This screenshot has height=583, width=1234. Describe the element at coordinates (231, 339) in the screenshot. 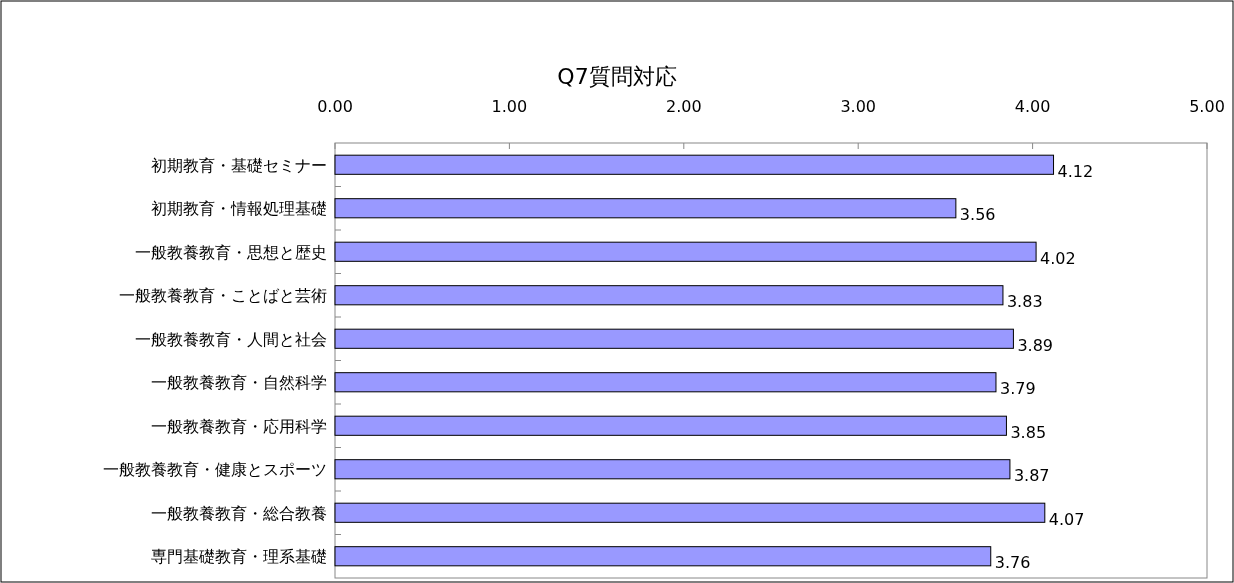

I see `category: 一般教養教育・人間と社会` at that location.